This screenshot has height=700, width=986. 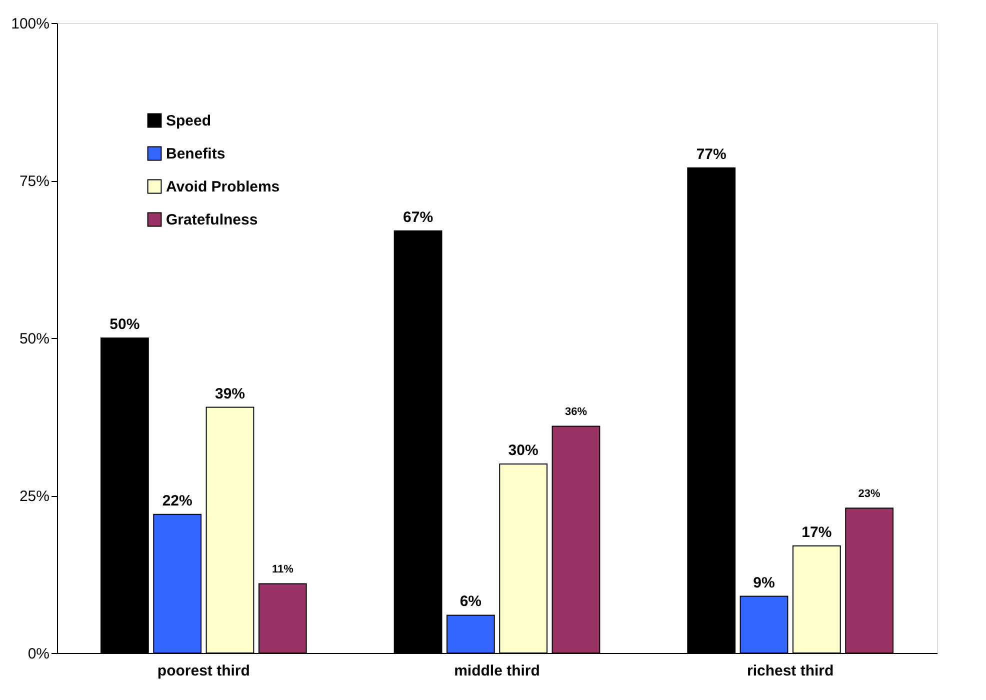 I want to click on x-tick-label: middle third, so click(x=497, y=671).